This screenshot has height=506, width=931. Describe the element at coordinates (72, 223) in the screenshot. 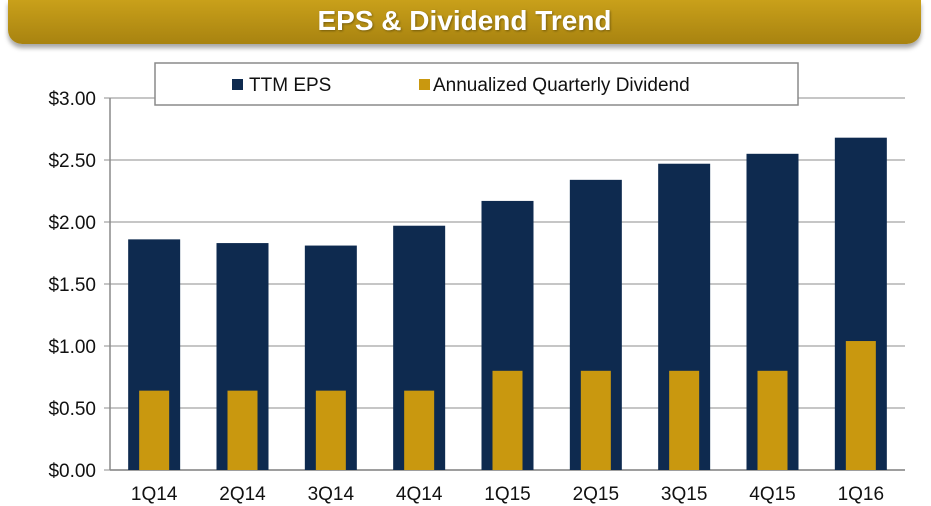

I see `y-tick-label: $2.00` at that location.